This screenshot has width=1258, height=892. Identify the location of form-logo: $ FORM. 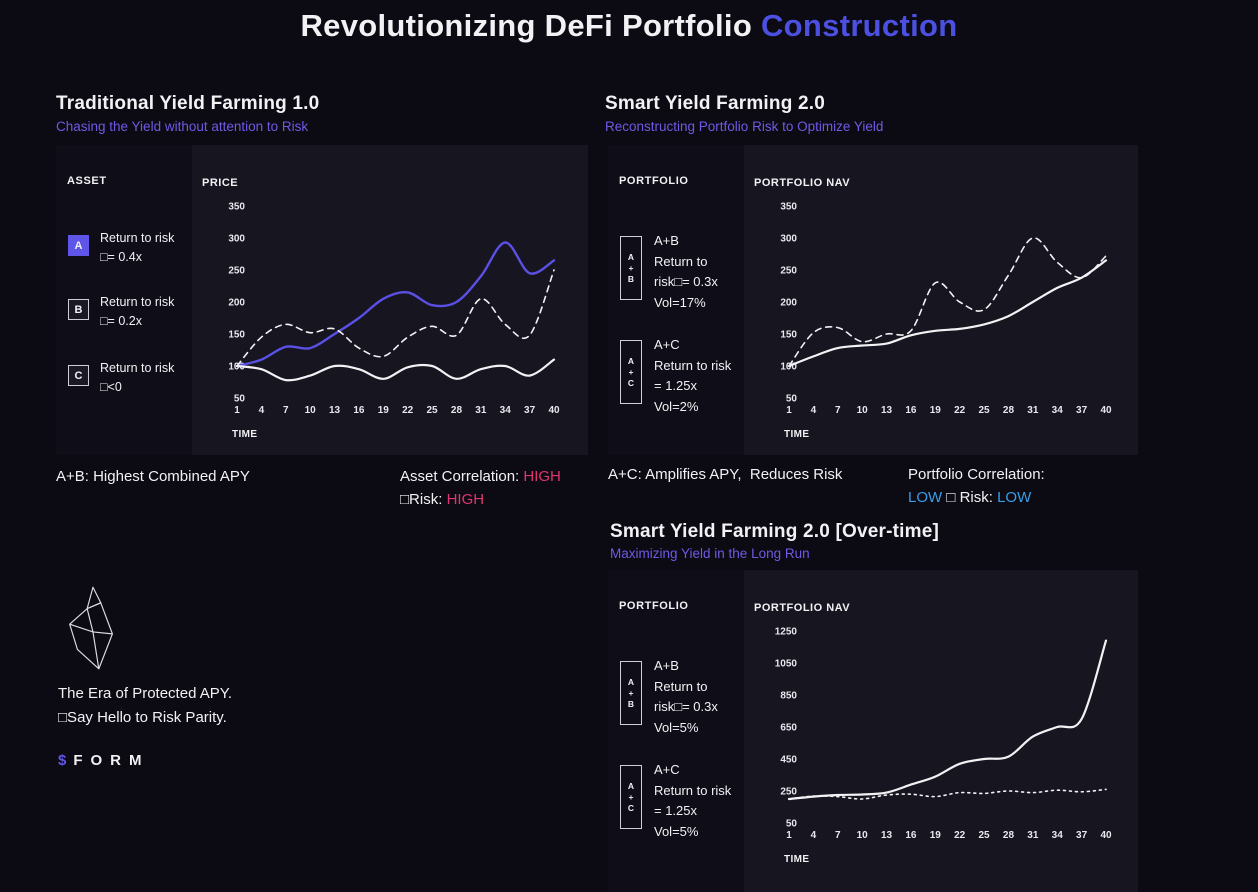
(104, 760).